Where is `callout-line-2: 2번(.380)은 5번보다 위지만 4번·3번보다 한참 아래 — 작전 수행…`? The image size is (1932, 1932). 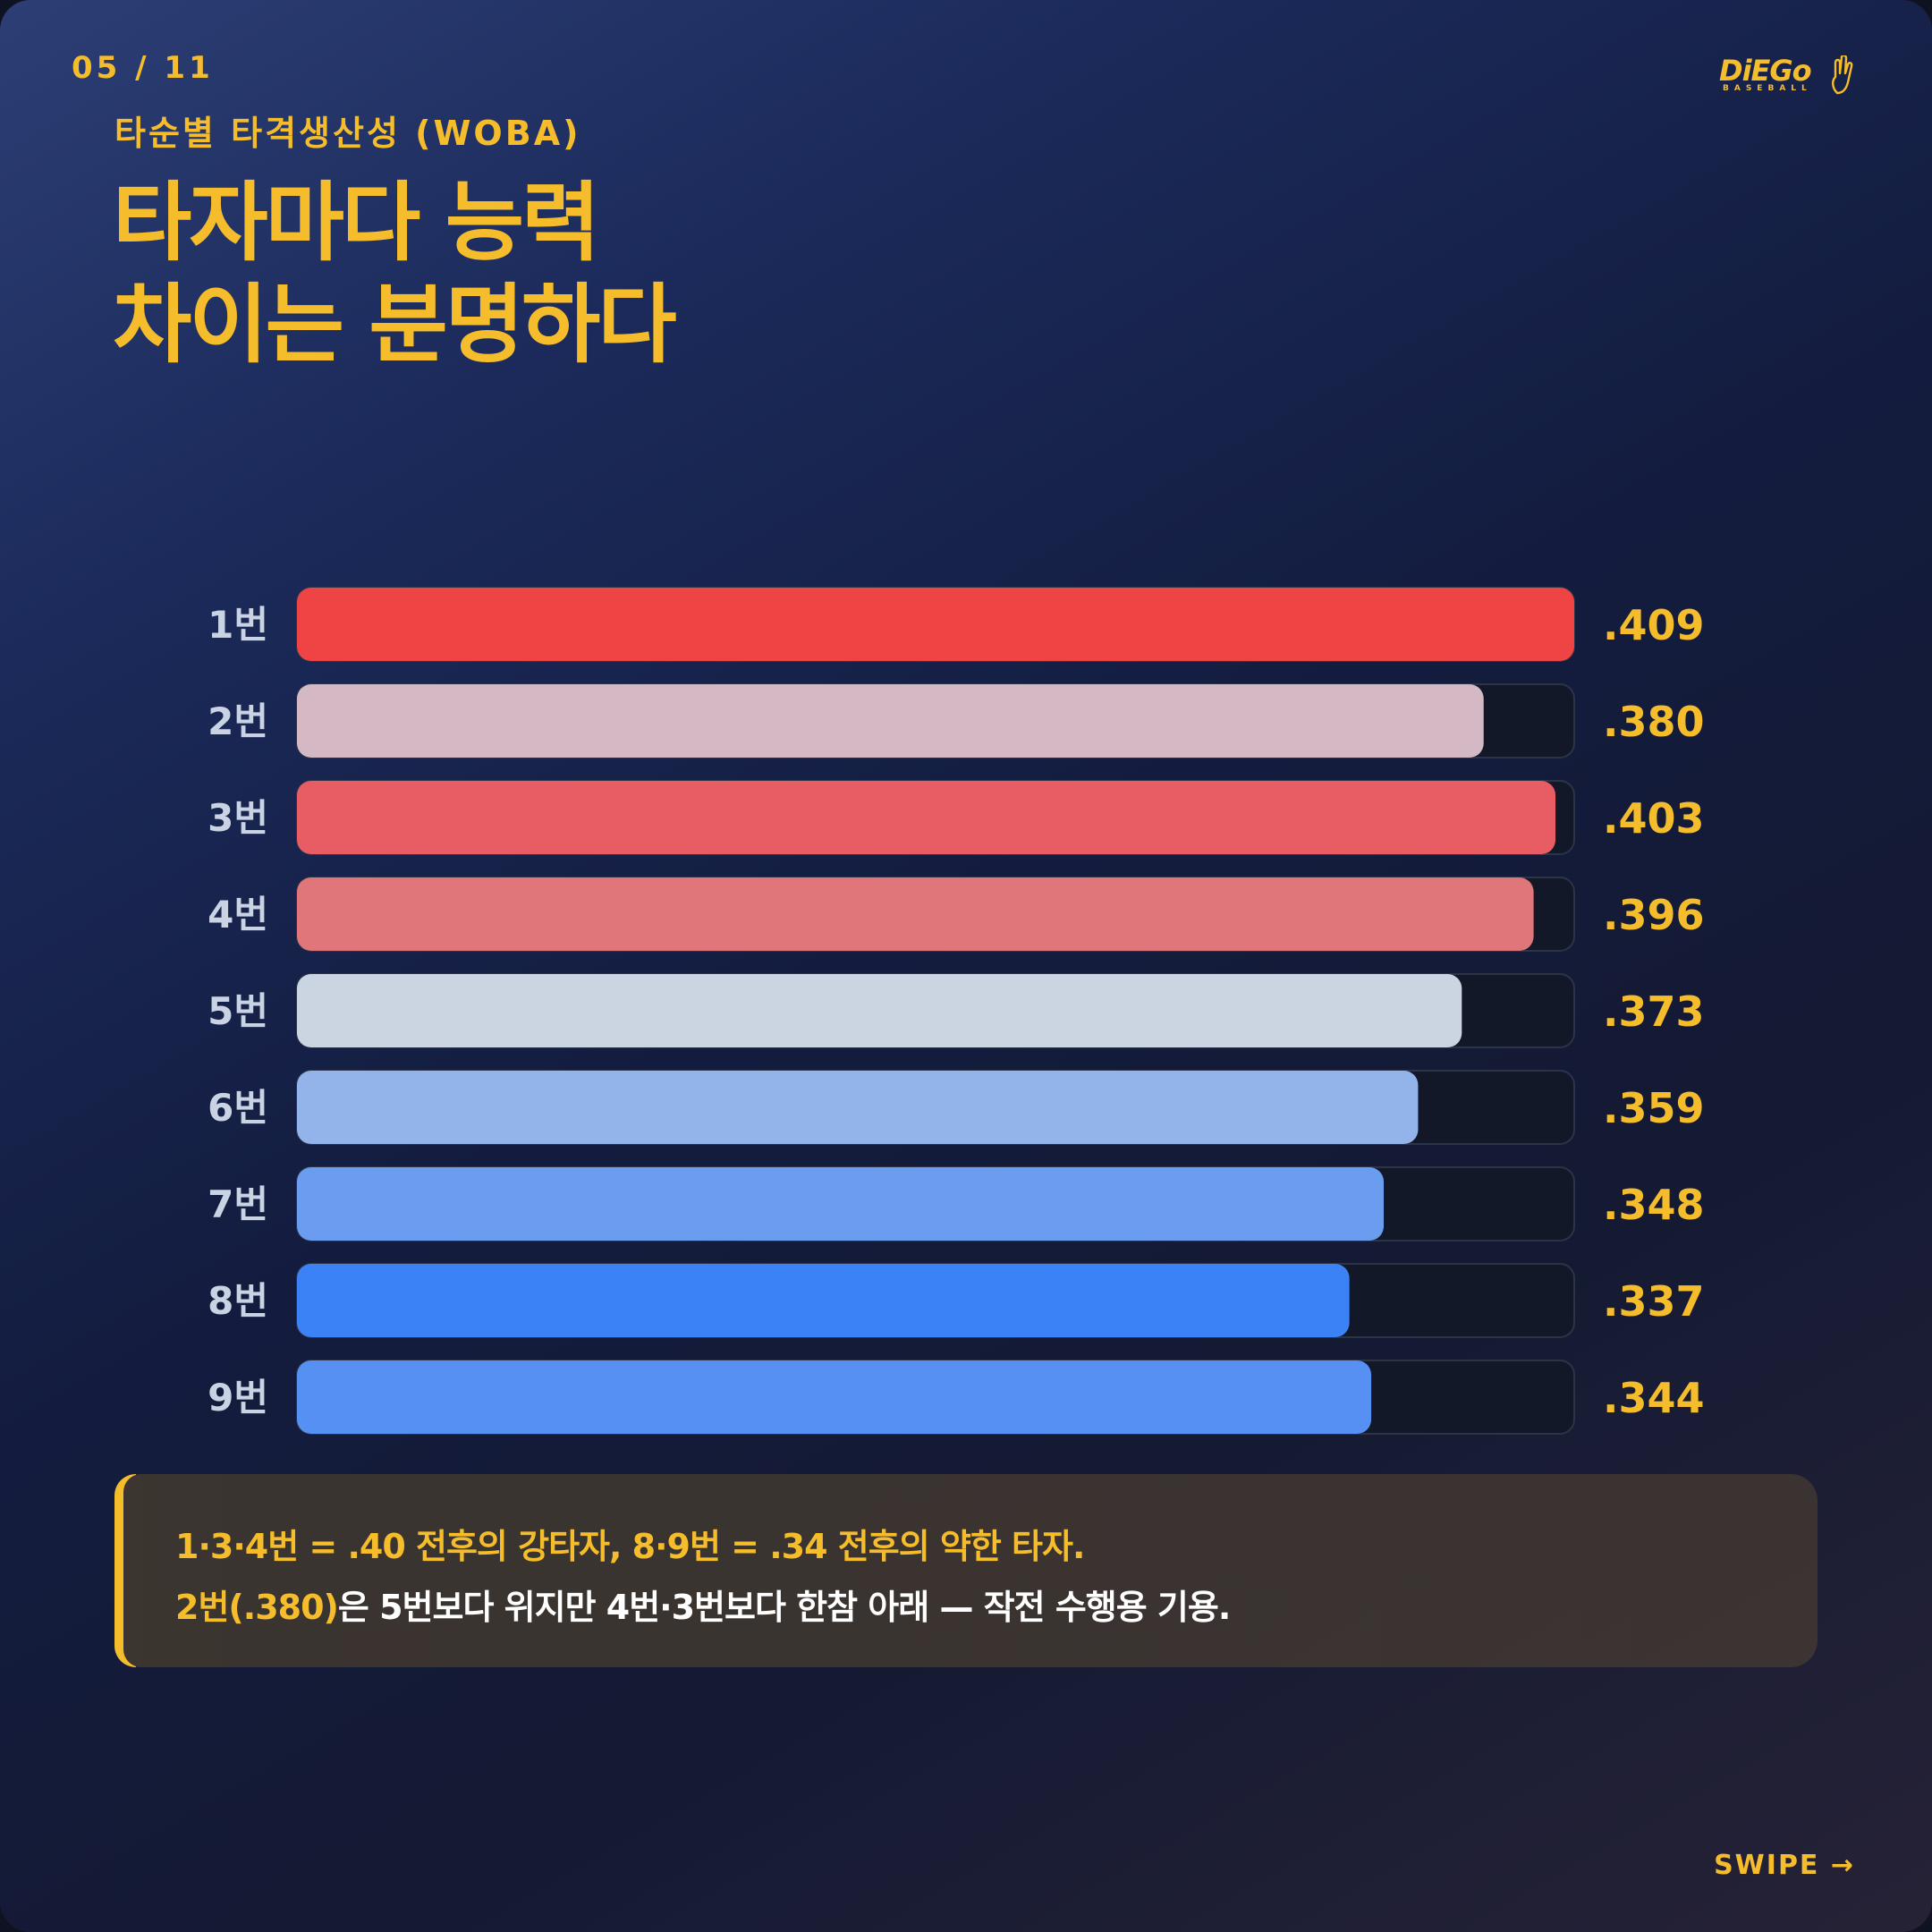
callout-line-2: 2번(.380)은 5번보다 위지만 4번·3번보다 한참 아래 — 작전 수행… is located at coordinates (703, 1604).